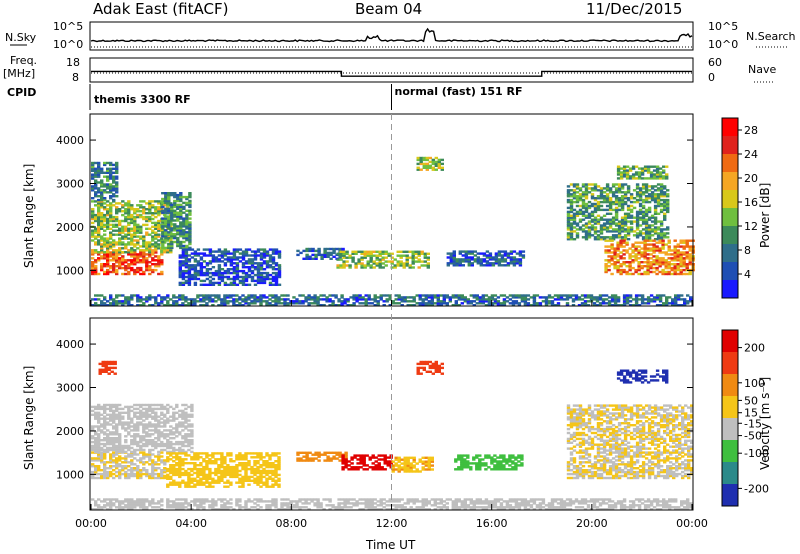 The image size is (800, 554). Describe the element at coordinates (751, 400) in the screenshot. I see `colorbar-tick-label: 50` at that location.